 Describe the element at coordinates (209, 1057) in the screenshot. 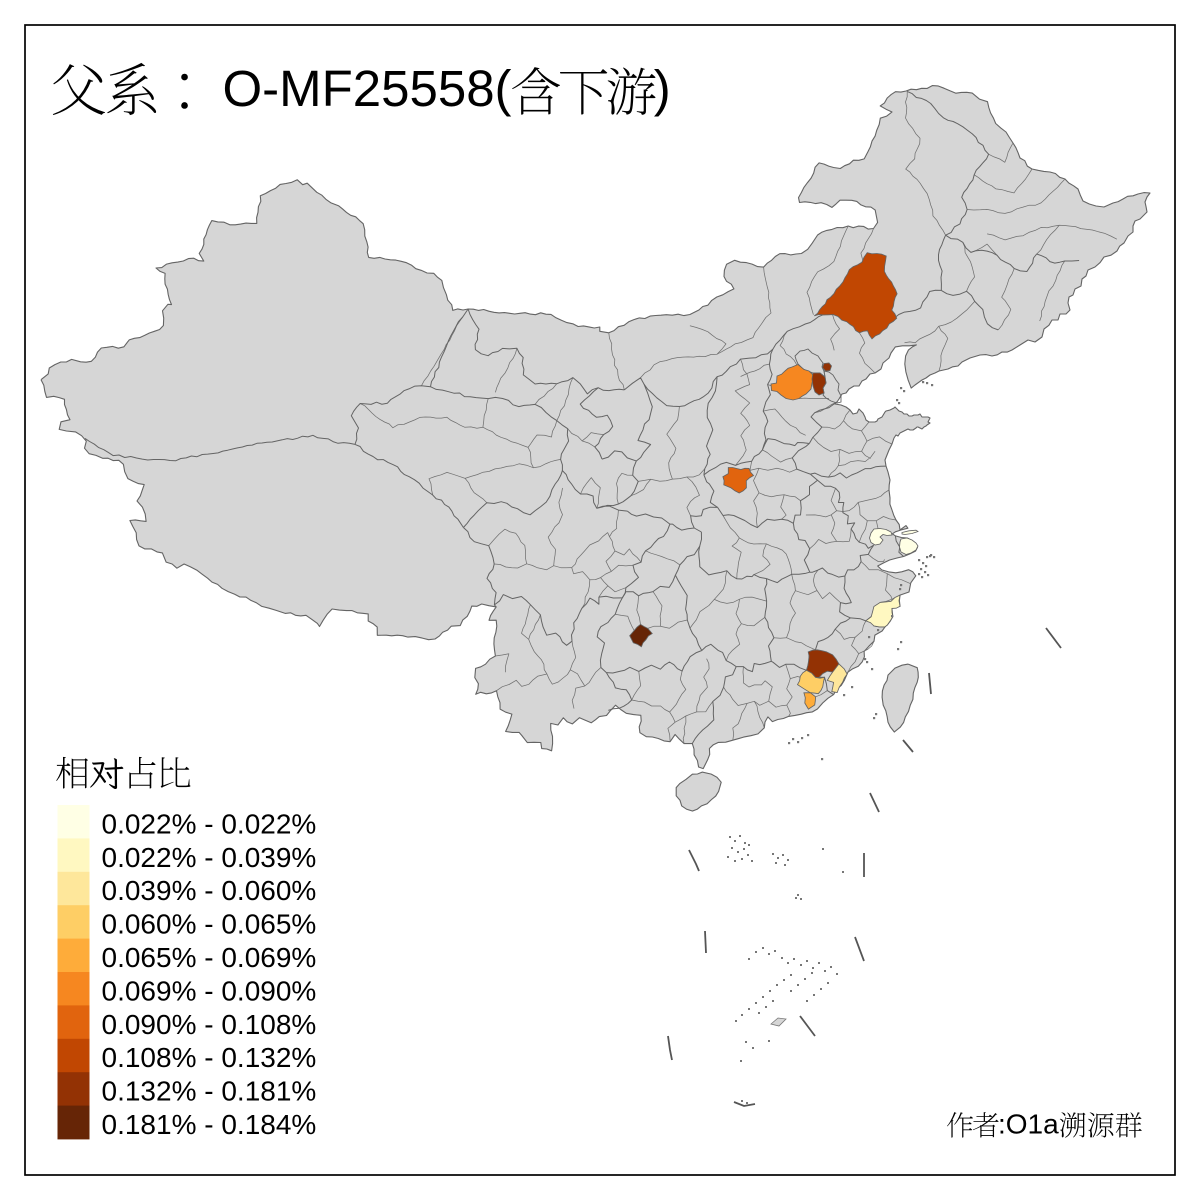

I see `svg-text: 0.108% - 0.132%` at that location.